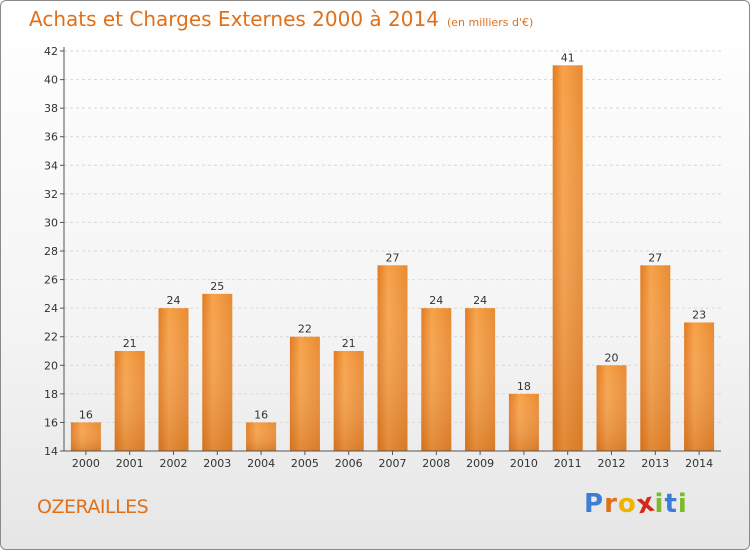  Describe the element at coordinates (217, 286) in the screenshot. I see `bar-value-label: 25` at that location.